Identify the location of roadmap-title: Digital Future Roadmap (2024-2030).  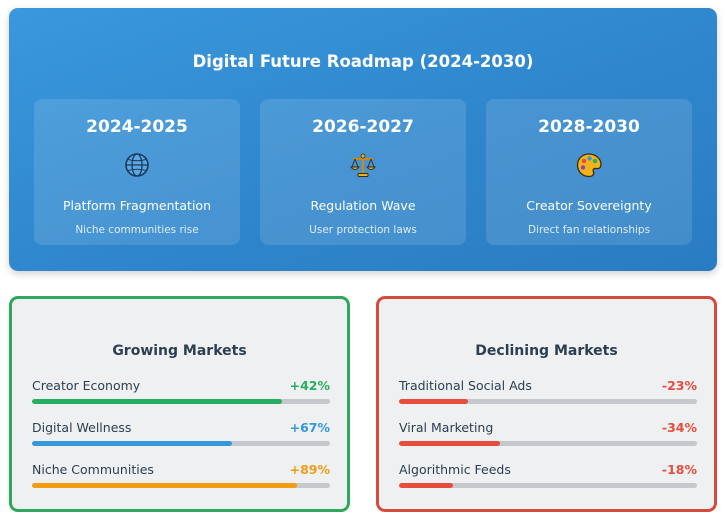
(363, 61).